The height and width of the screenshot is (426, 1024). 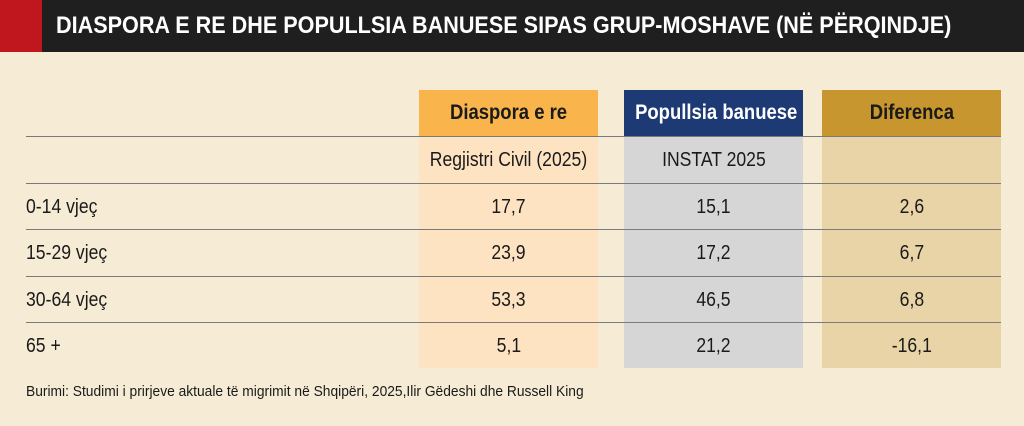 What do you see at coordinates (43, 346) in the screenshot?
I see `row-label: 65 +` at bounding box center [43, 346].